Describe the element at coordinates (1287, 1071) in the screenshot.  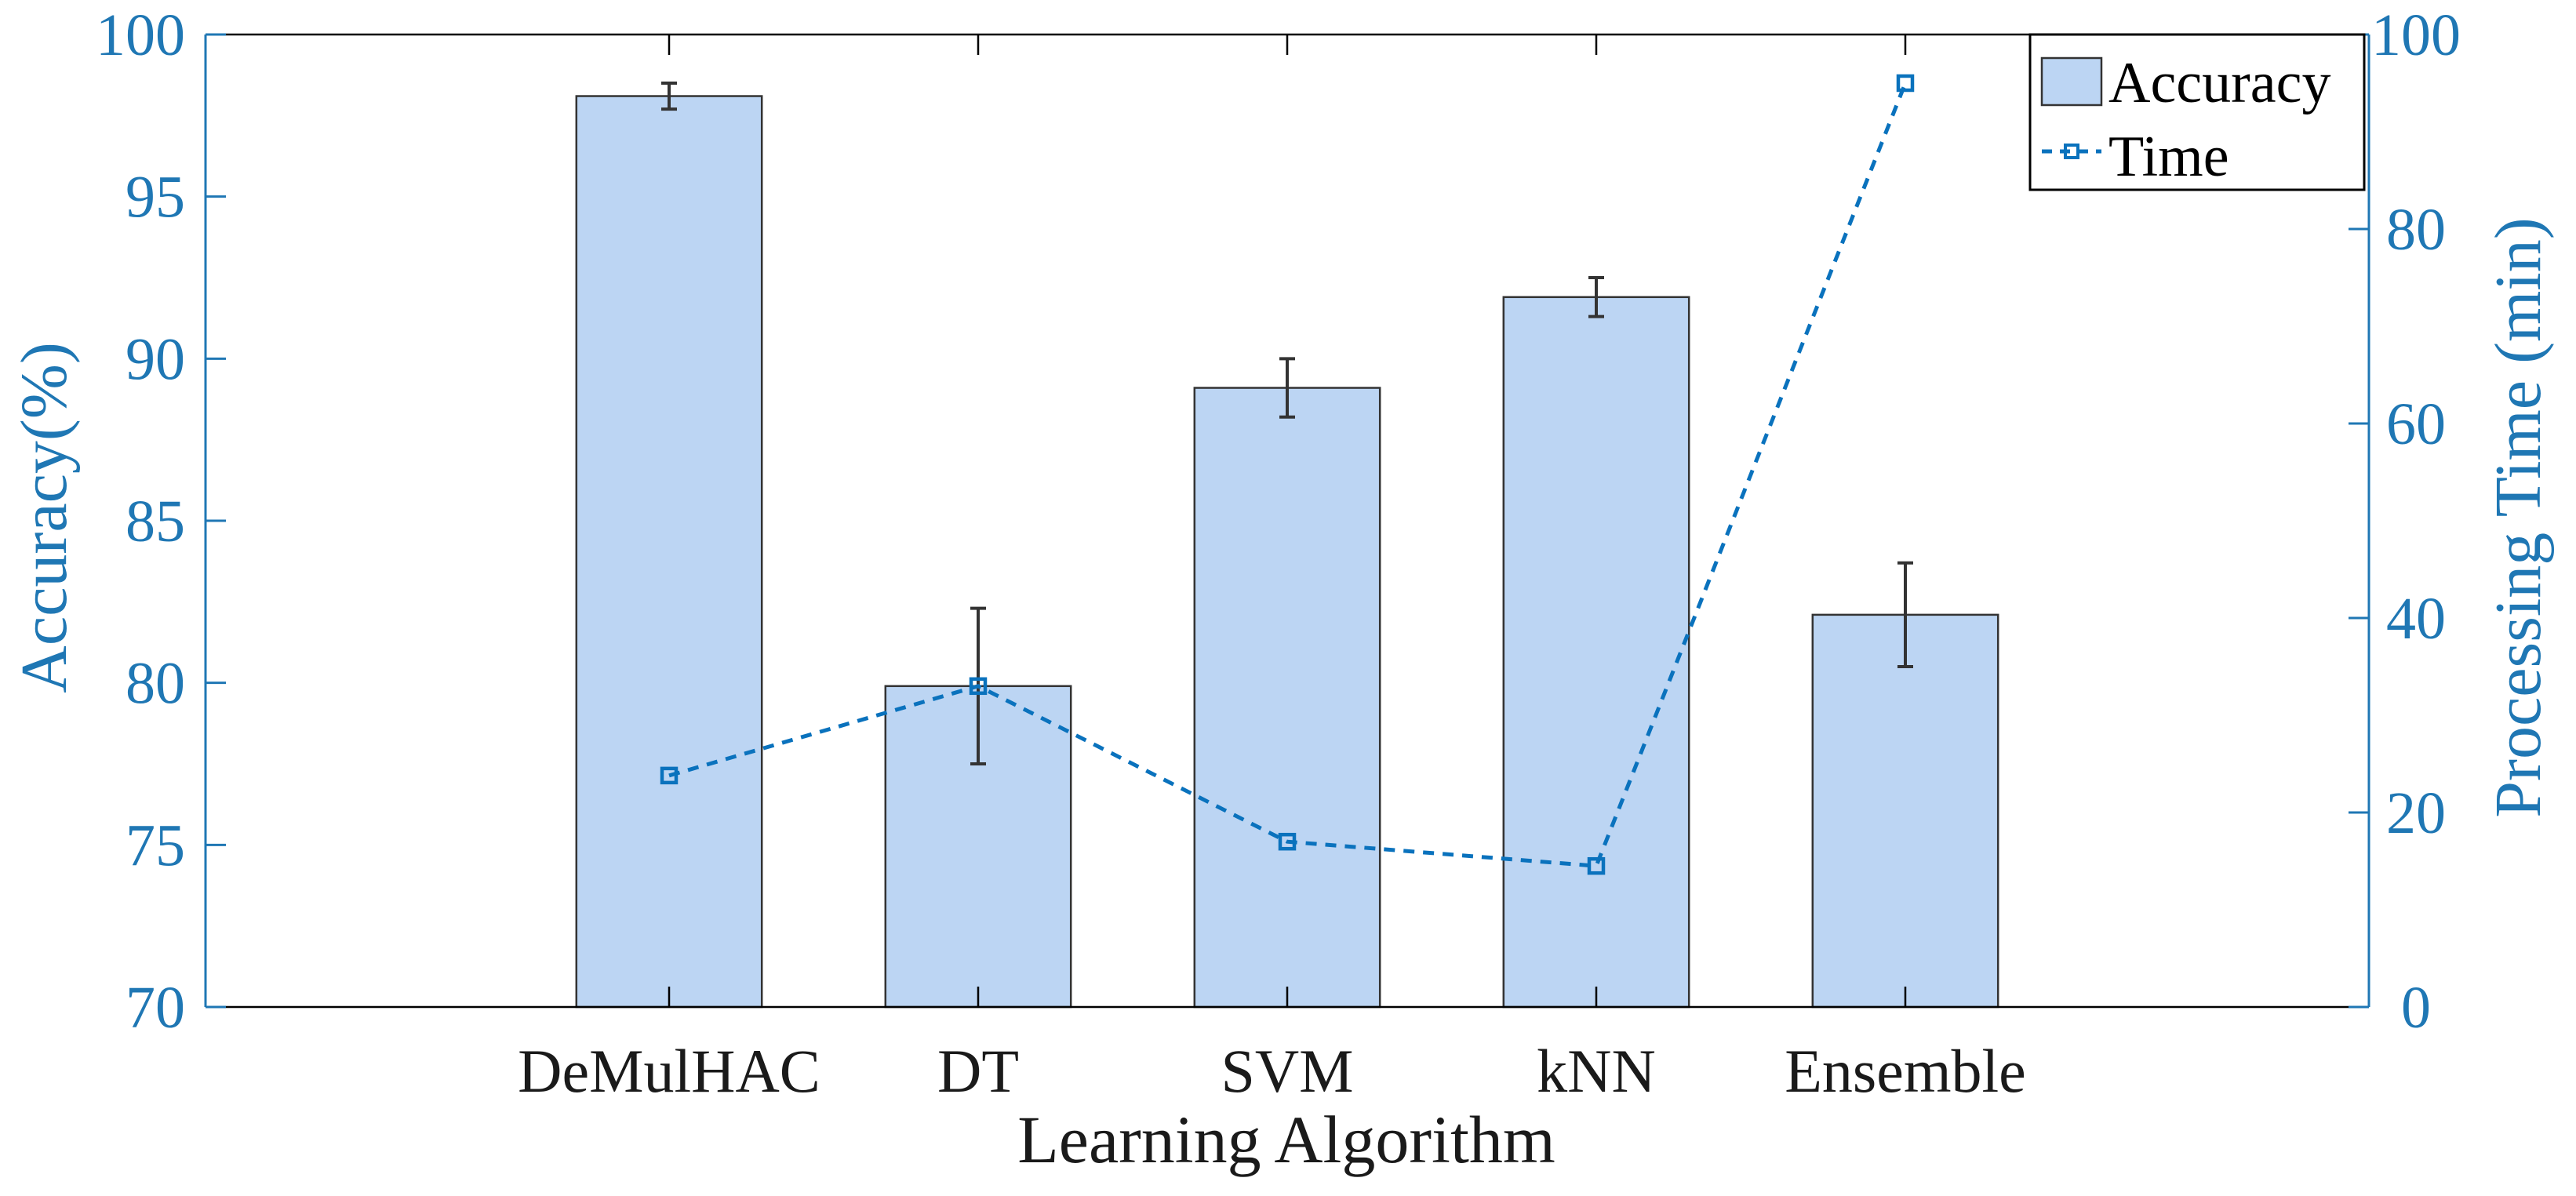
I see `x-tick-label-svm: SVM` at that location.